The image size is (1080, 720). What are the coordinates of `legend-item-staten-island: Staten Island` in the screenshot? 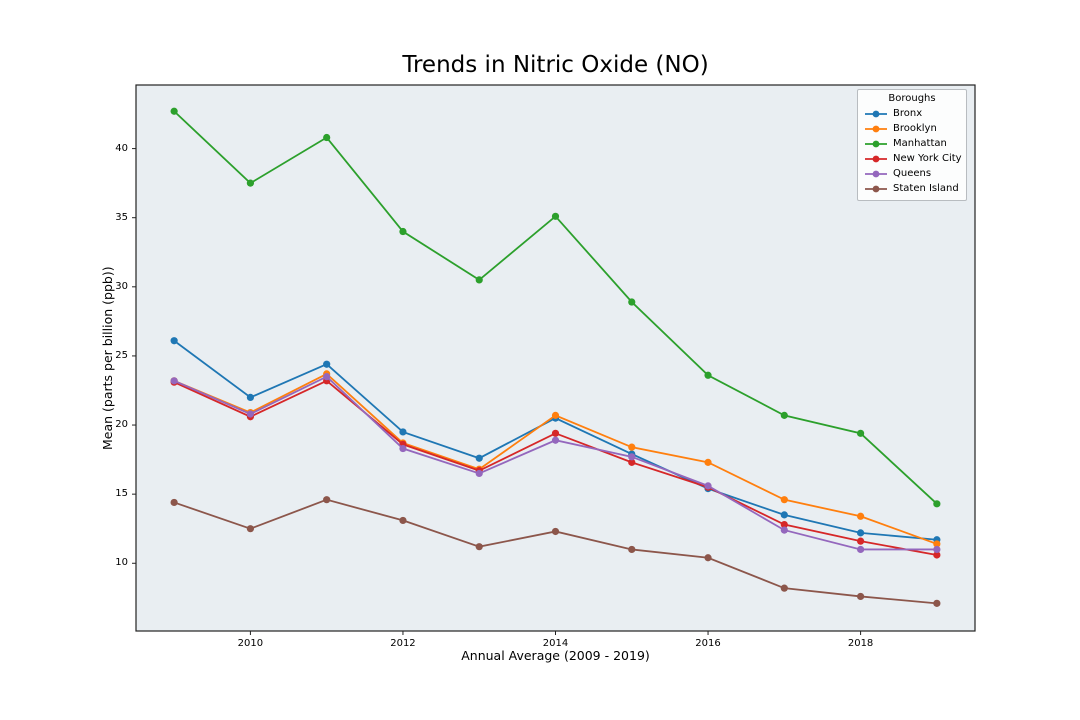 It's located at (912, 188).